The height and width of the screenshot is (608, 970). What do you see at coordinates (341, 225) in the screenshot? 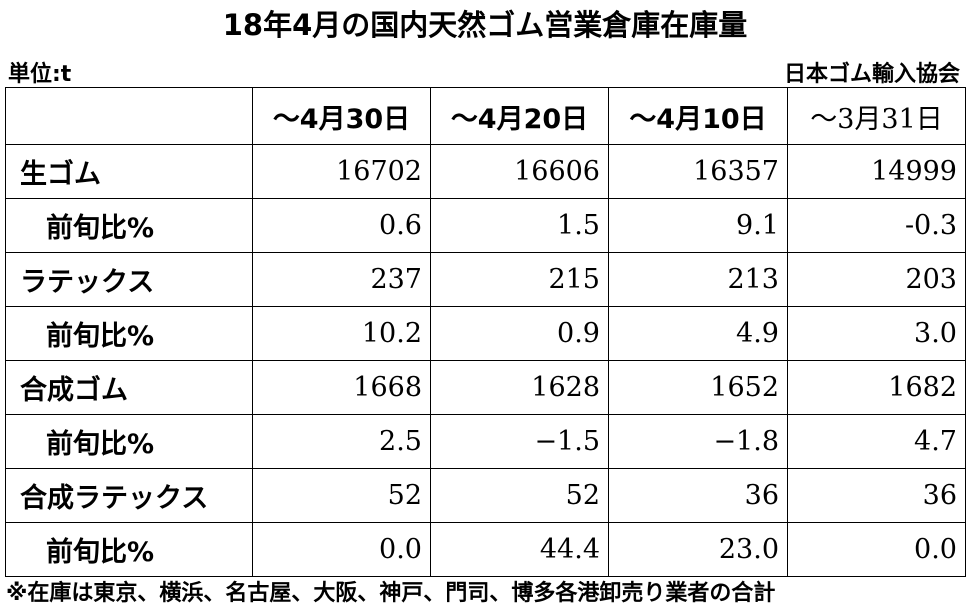
I see `cell-value: 0.6` at bounding box center [341, 225].